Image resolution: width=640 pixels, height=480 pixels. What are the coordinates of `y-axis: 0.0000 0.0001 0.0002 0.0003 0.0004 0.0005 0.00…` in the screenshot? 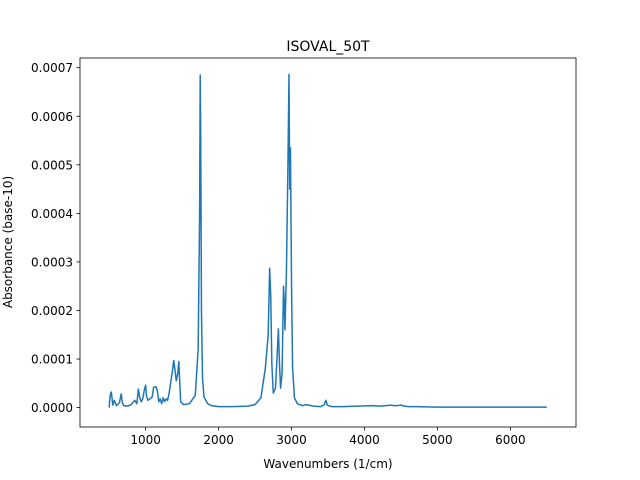 It's located at (55, 238).